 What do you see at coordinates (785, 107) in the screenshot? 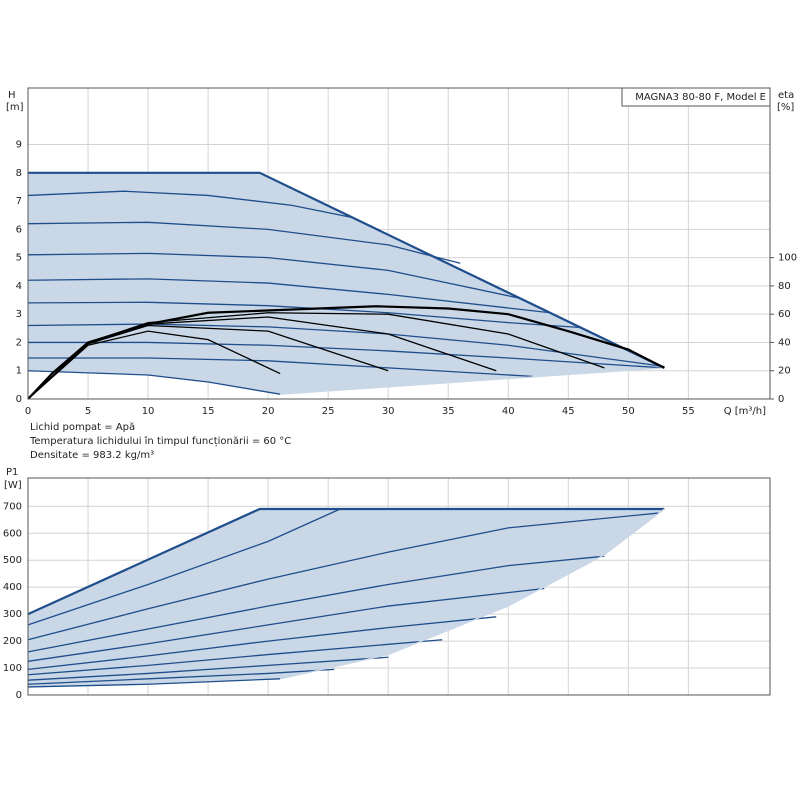
I see `y2-unit: [%]` at bounding box center [785, 107].